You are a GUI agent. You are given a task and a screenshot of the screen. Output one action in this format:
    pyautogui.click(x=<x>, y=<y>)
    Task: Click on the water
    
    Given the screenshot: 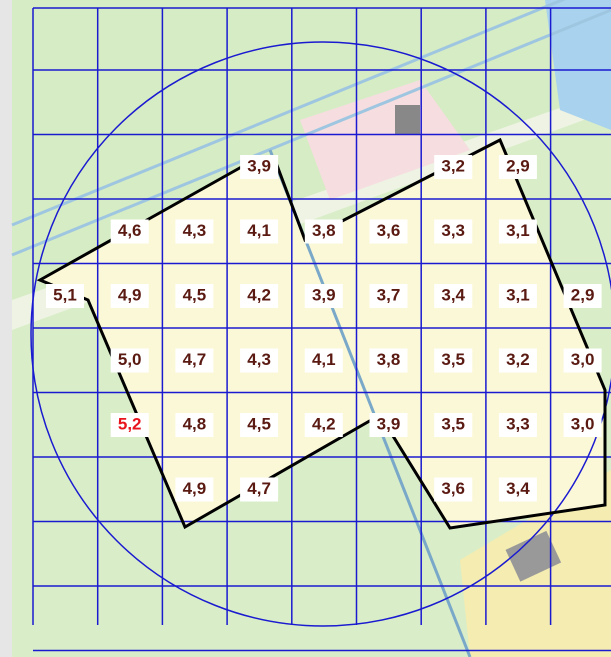 What is the action you would take?
    pyautogui.click(x=578, y=65)
    